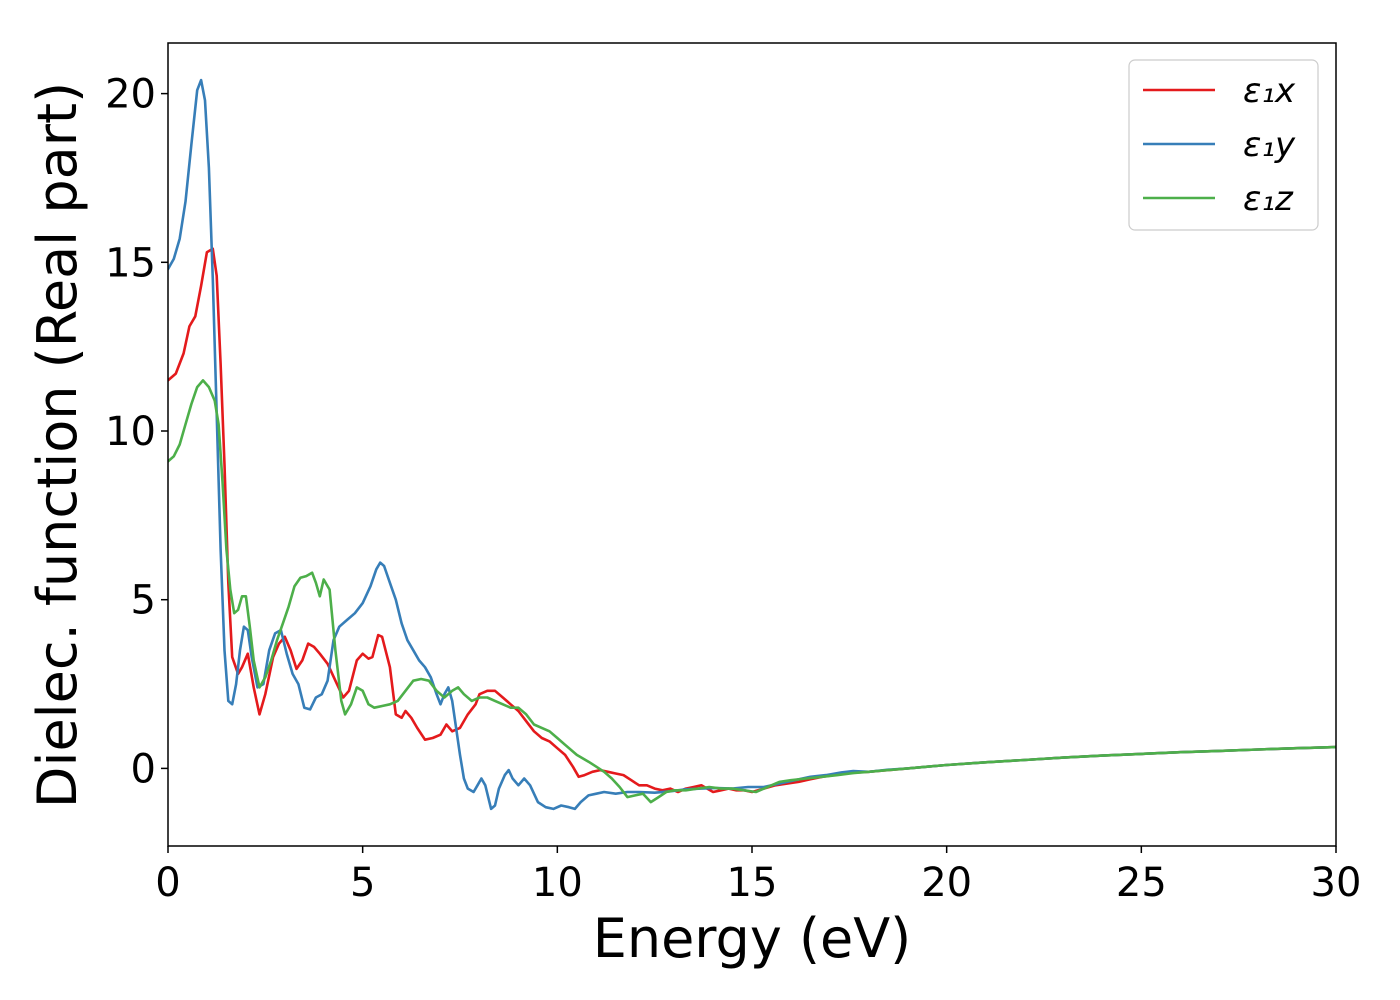 The width and height of the screenshot is (1400, 1000). I want to click on x-tick-label: 10, so click(557, 883).